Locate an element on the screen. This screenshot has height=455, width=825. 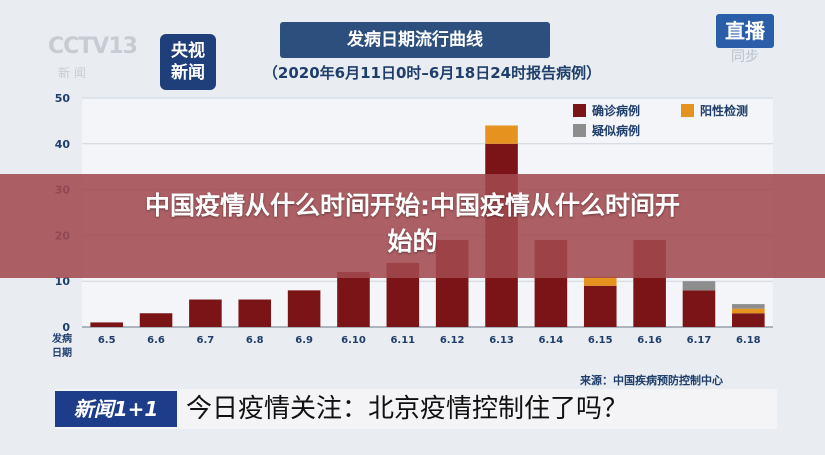
x-tick-label: 6.8 is located at coordinates (255, 340).